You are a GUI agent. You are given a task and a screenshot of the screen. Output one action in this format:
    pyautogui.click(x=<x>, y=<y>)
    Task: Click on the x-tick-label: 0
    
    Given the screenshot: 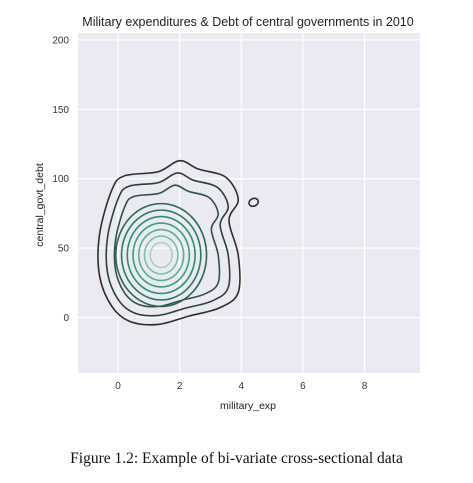 What is the action you would take?
    pyautogui.click(x=118, y=386)
    